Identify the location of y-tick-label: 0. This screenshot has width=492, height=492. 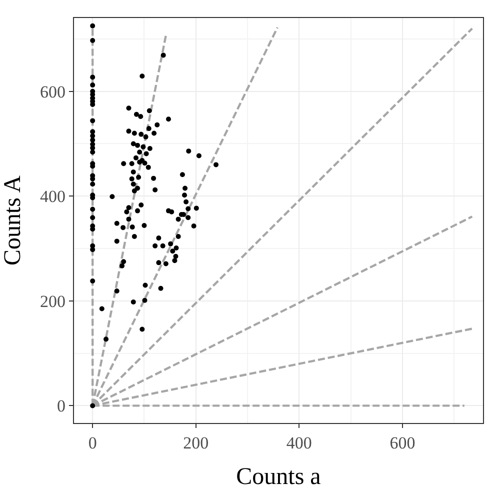
(61, 406).